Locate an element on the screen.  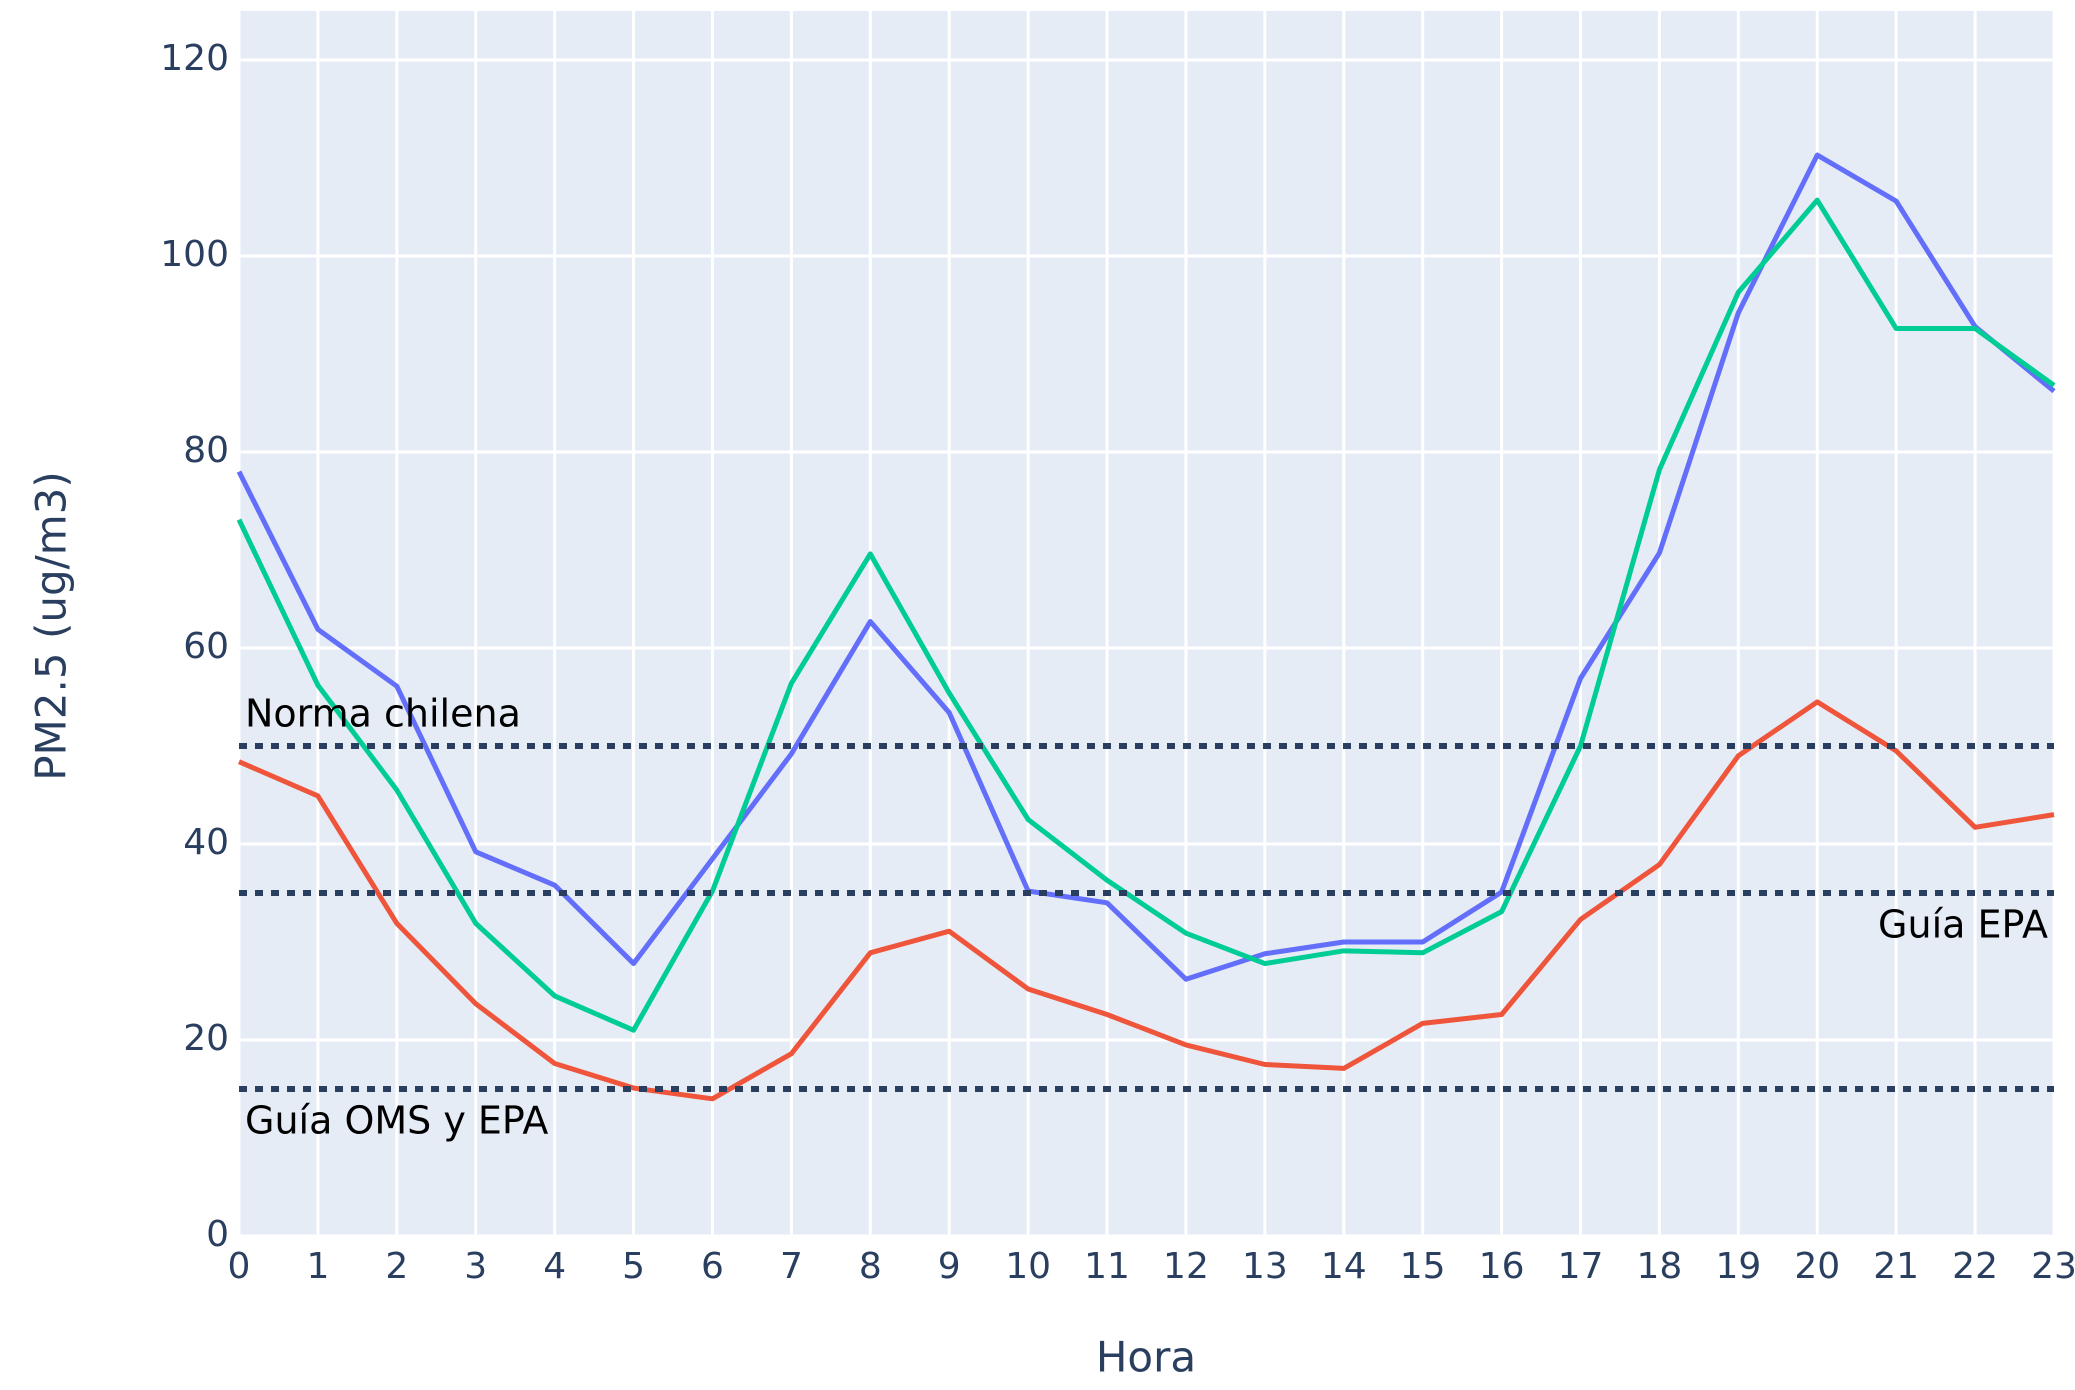
x-tick-label: 21 is located at coordinates (1896, 1266).